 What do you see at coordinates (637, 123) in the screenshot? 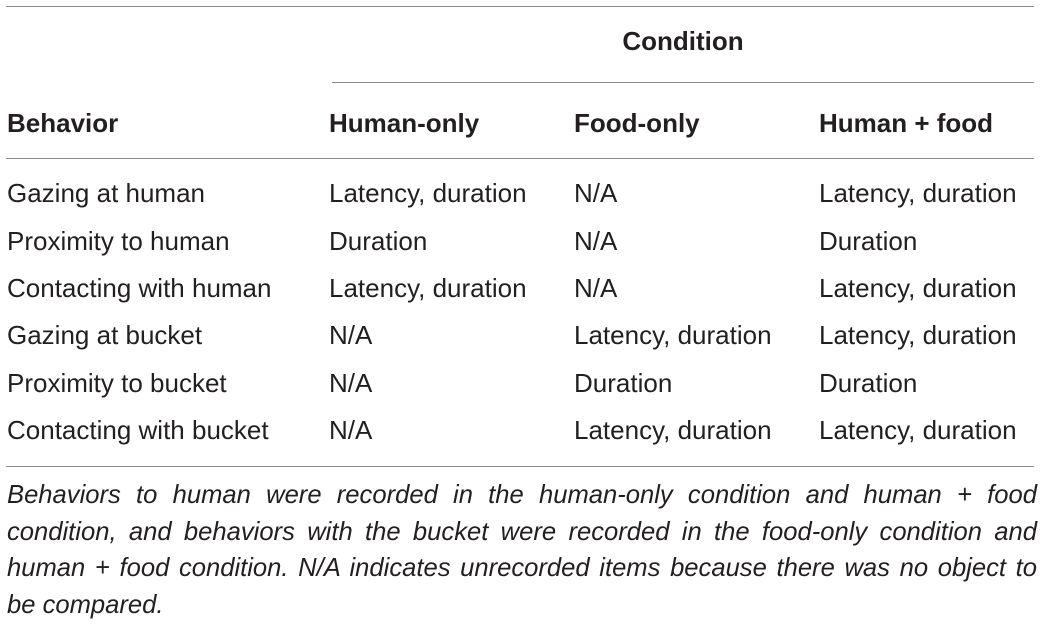
I see `header-food-only: Food-only` at bounding box center [637, 123].